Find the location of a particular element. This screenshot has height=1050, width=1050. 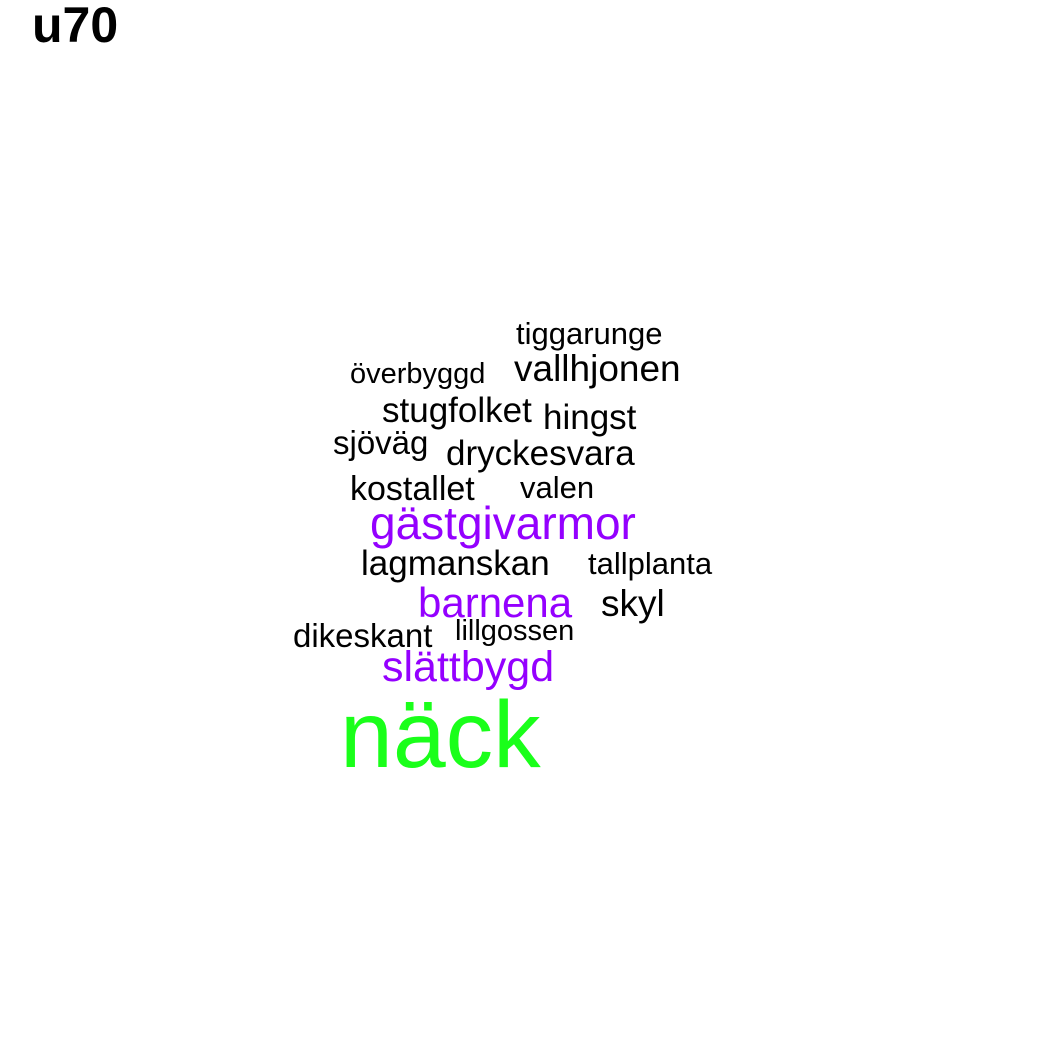

word-tallplanta: tallplanta is located at coordinates (650, 563).